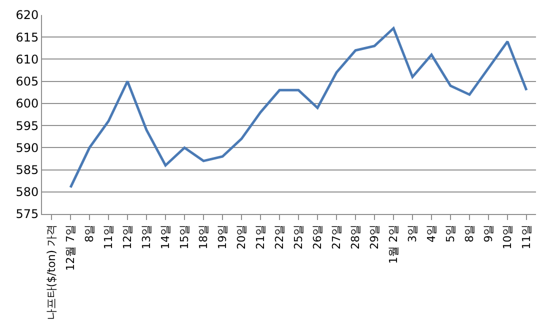 The image size is (550, 328). Describe the element at coordinates (27, 192) in the screenshot. I see `y-tick-label: 580` at that location.